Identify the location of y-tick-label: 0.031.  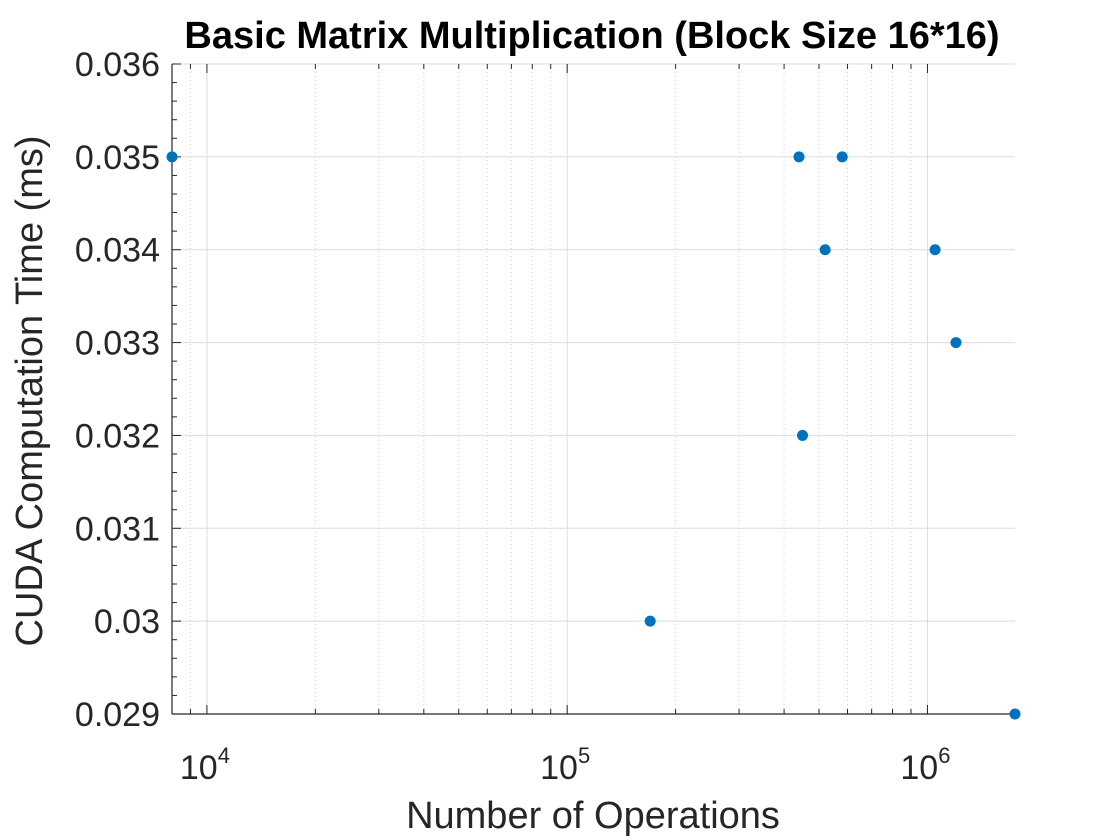
(117, 529).